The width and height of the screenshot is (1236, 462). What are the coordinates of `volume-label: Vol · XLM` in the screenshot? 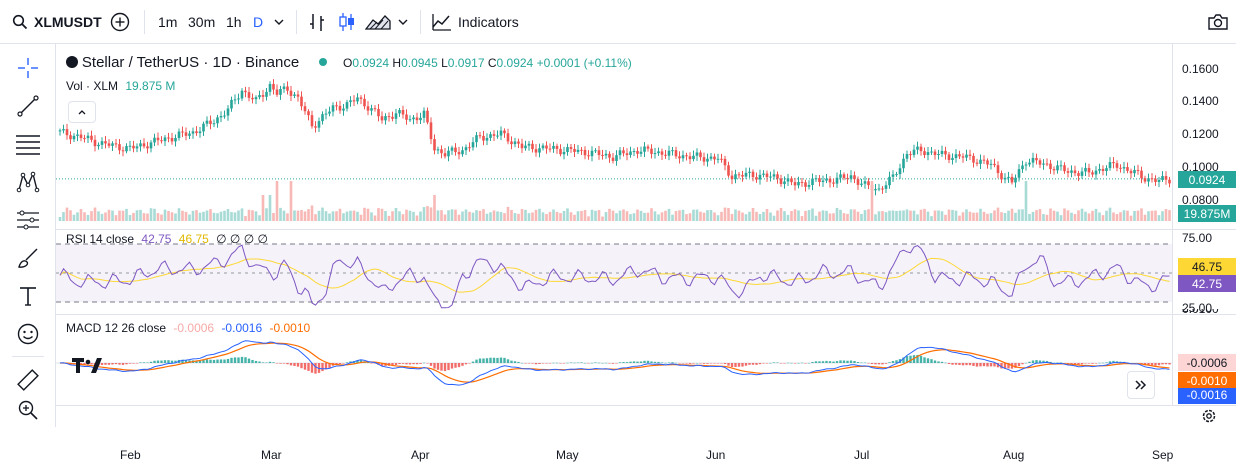 It's located at (92, 86).